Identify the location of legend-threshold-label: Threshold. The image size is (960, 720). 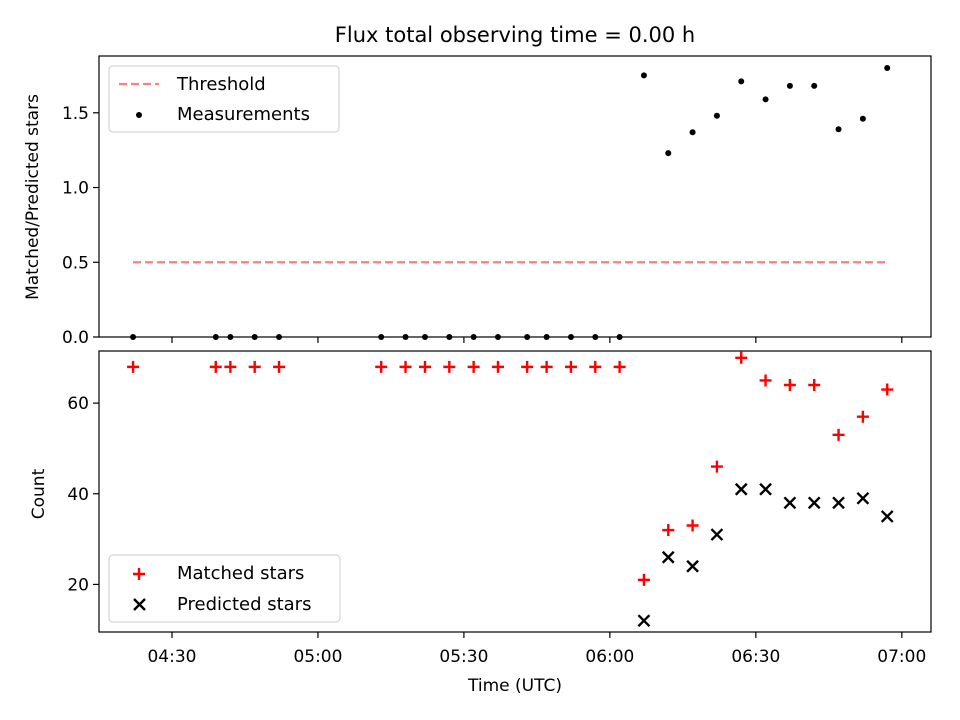
(221, 84).